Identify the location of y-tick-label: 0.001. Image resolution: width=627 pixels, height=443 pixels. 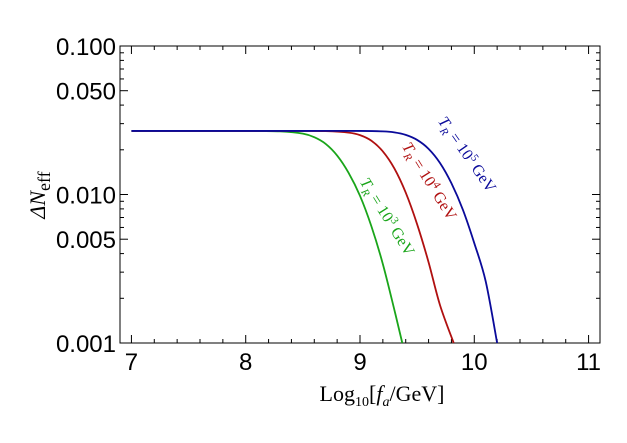
(86, 344).